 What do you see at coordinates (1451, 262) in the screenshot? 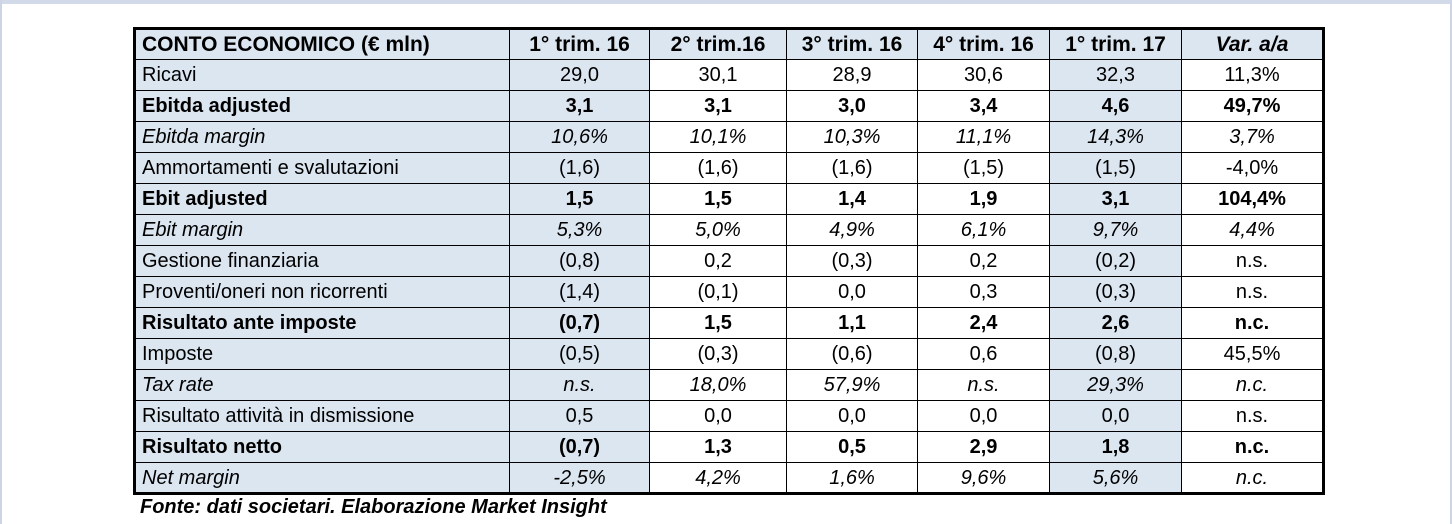
I see `page-right-edge` at bounding box center [1451, 262].